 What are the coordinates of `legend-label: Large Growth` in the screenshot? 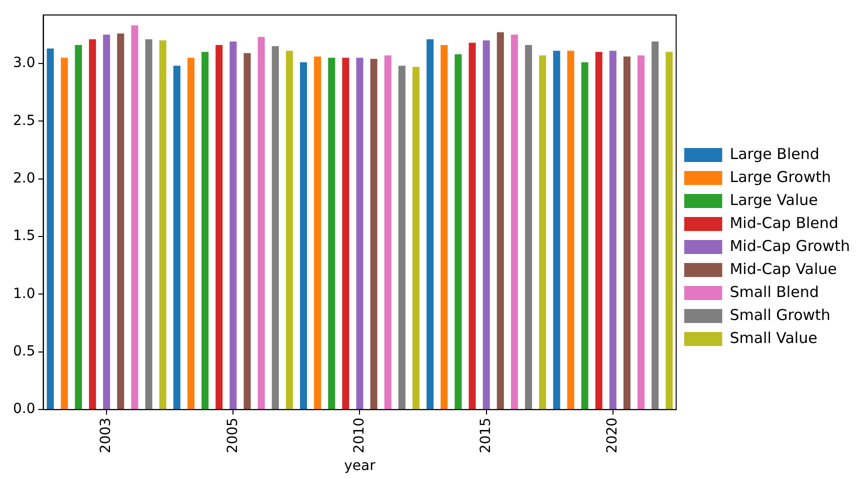 It's located at (780, 177).